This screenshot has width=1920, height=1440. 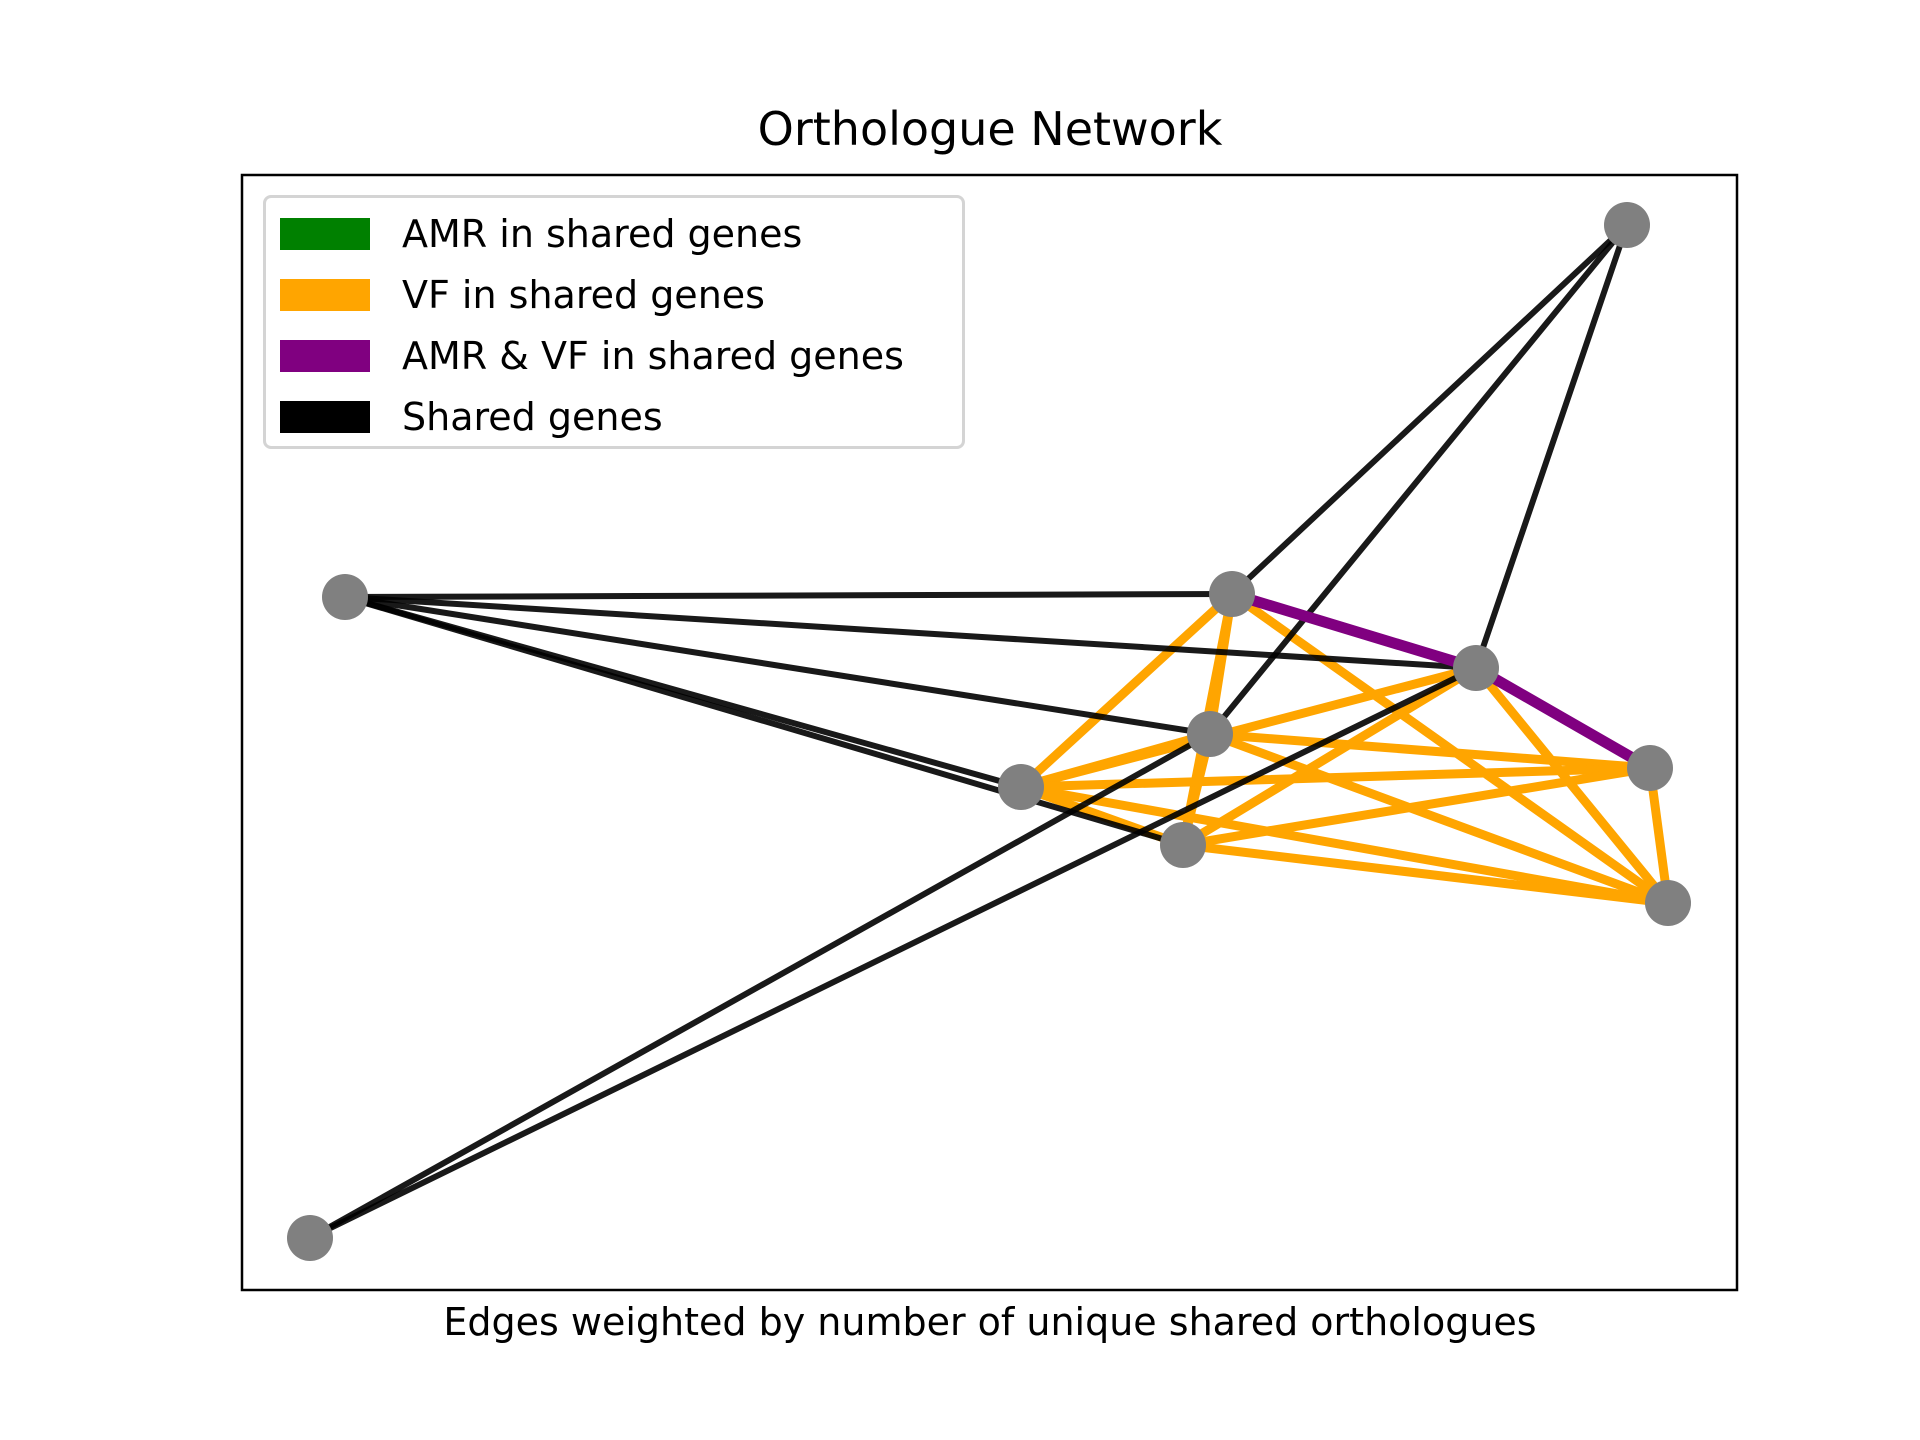 What do you see at coordinates (1429, 409) in the screenshot?
I see `edge-shared-n1-n3` at bounding box center [1429, 409].